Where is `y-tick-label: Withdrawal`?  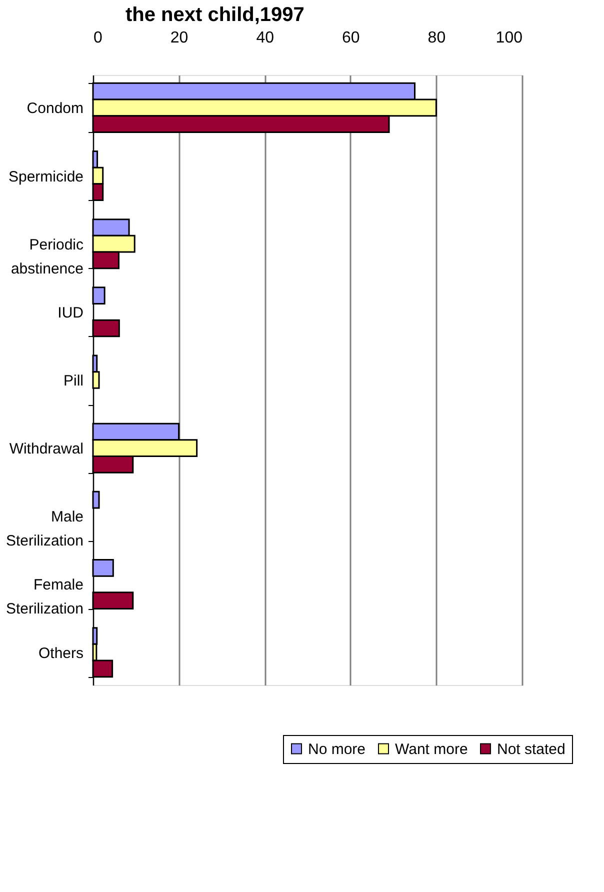 y-tick-label: Withdrawal is located at coordinates (46, 449).